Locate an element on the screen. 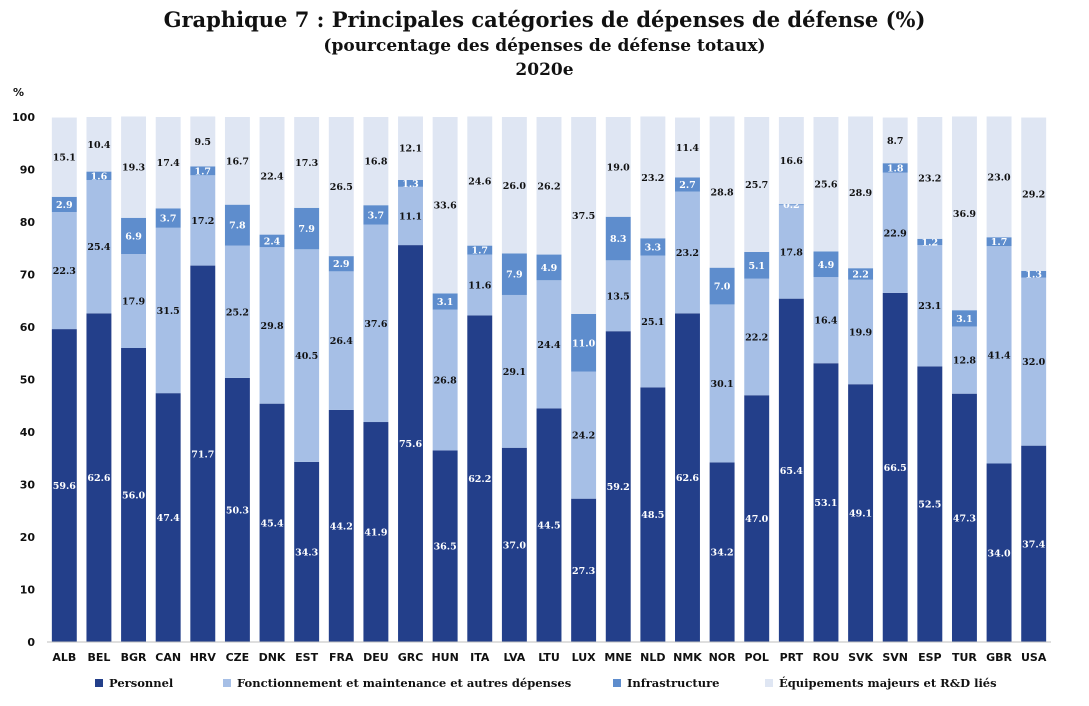  data-label: 9.5 is located at coordinates (203, 142).